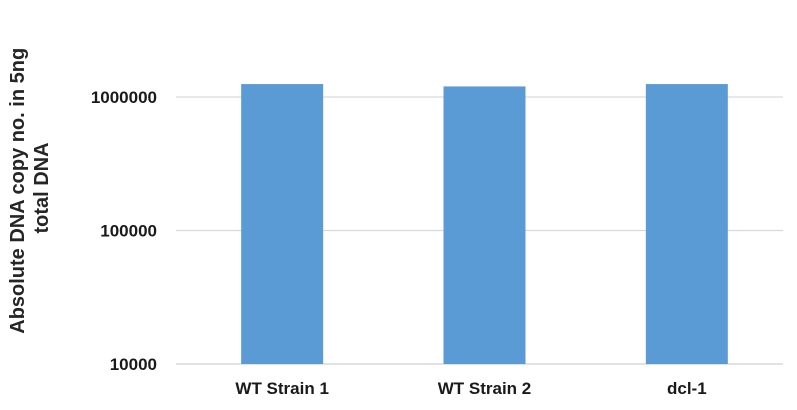  I want to click on y-tick-label: 10000, so click(133, 364).